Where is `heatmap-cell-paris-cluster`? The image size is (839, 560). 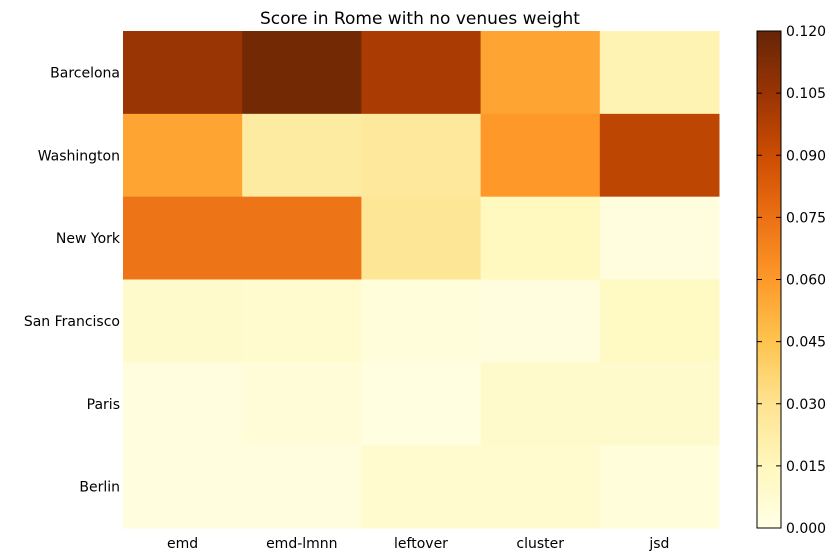 heatmap-cell-paris-cluster is located at coordinates (540, 404).